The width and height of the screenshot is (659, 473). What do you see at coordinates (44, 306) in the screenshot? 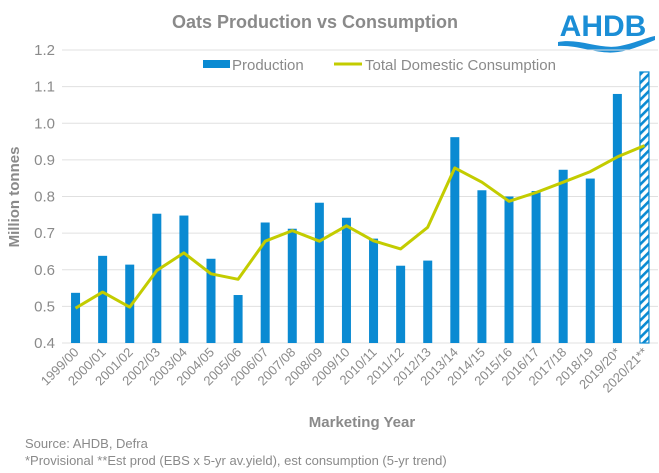
I see `y-tick-label: 0.5` at bounding box center [44, 306].